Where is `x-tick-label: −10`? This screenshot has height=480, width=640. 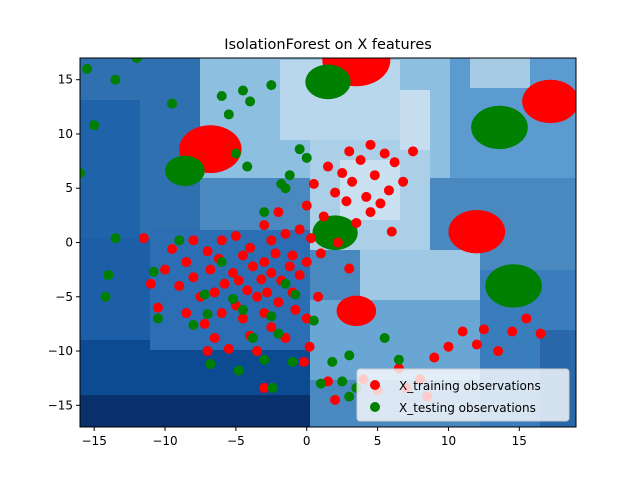 x-tick-label: −10 is located at coordinates (164, 441).